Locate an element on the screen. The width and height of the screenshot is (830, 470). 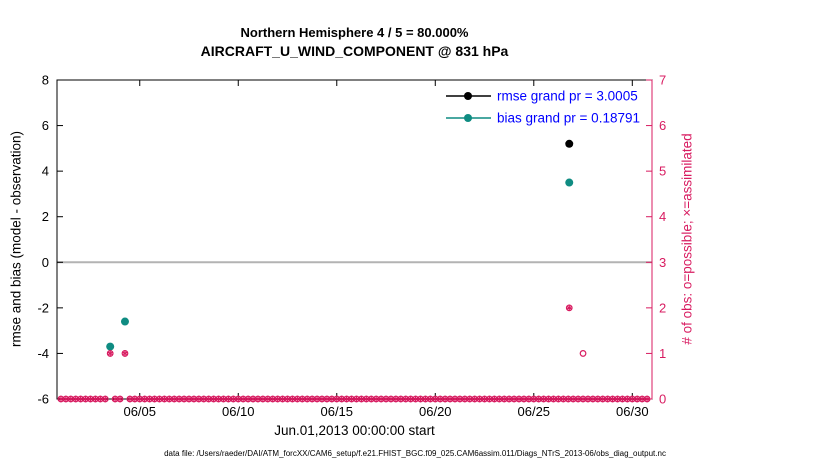
y-tick-label-left: -2 is located at coordinates (43, 307).